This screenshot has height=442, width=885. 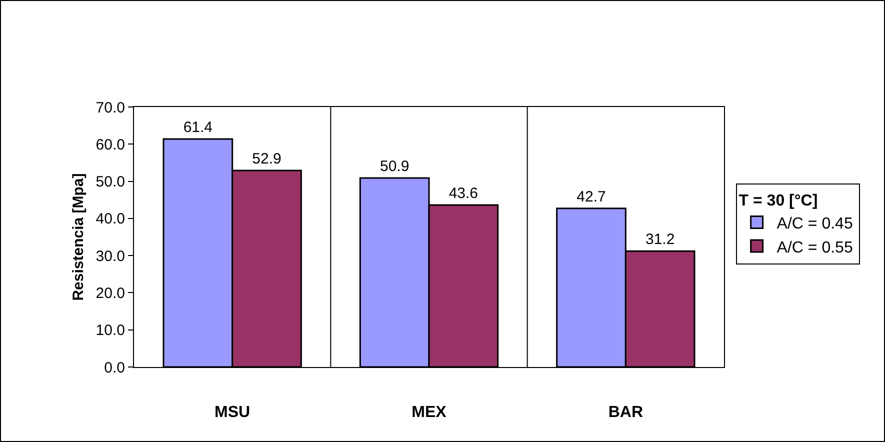 I want to click on legend-title: T = 30 [°C], so click(x=778, y=201).